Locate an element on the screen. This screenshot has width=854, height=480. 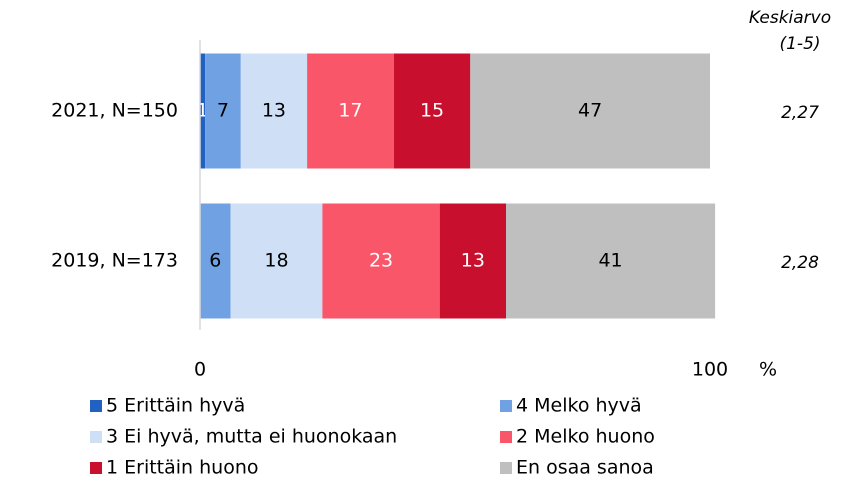
data-label: 15 is located at coordinates (432, 111).